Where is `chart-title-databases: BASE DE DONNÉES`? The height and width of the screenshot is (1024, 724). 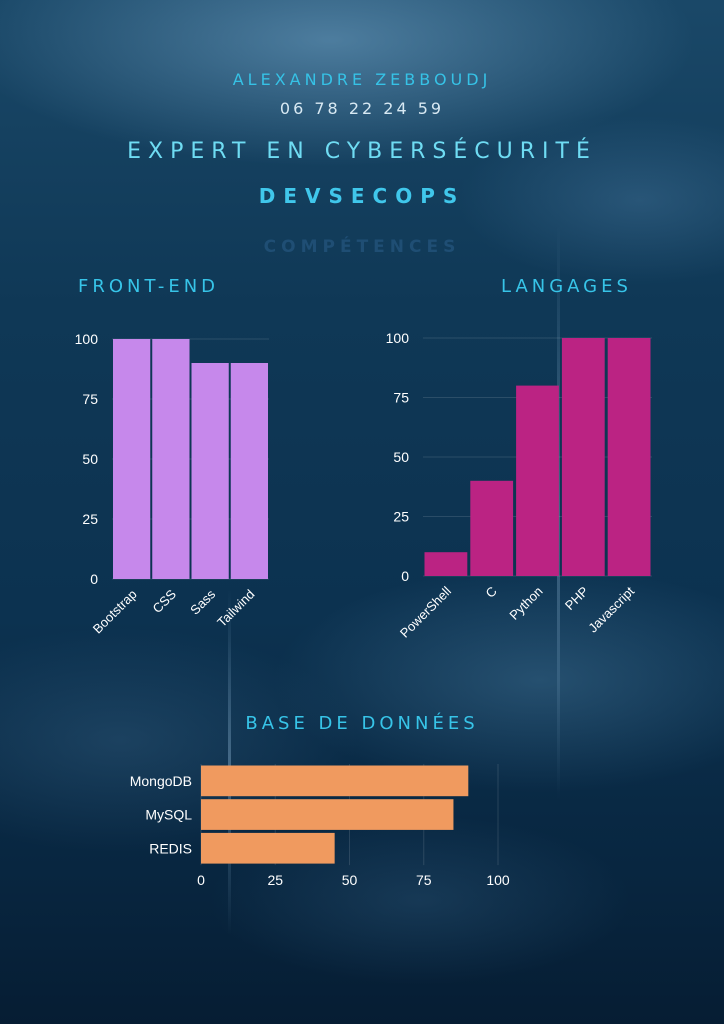
chart-title-databases: BASE DE DONNÉES is located at coordinates (362, 723).